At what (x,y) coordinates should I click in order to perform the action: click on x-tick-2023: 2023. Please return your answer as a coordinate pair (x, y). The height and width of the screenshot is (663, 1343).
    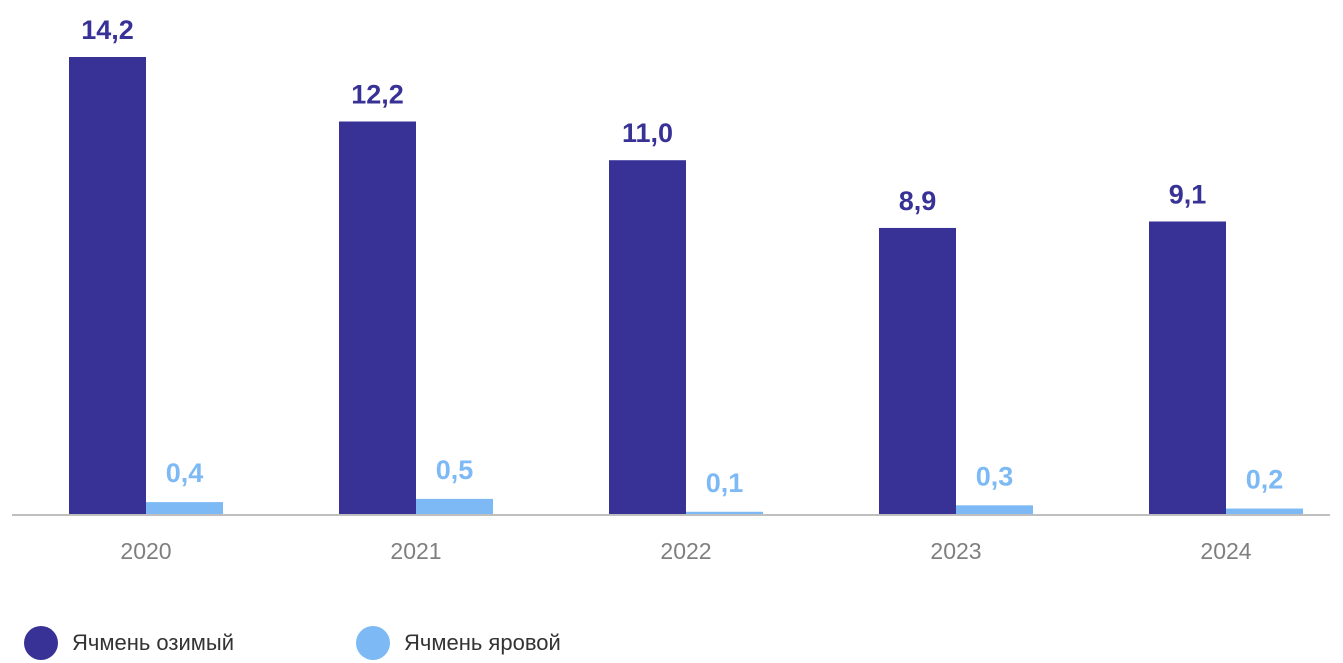
    Looking at the image, I should click on (955, 551).